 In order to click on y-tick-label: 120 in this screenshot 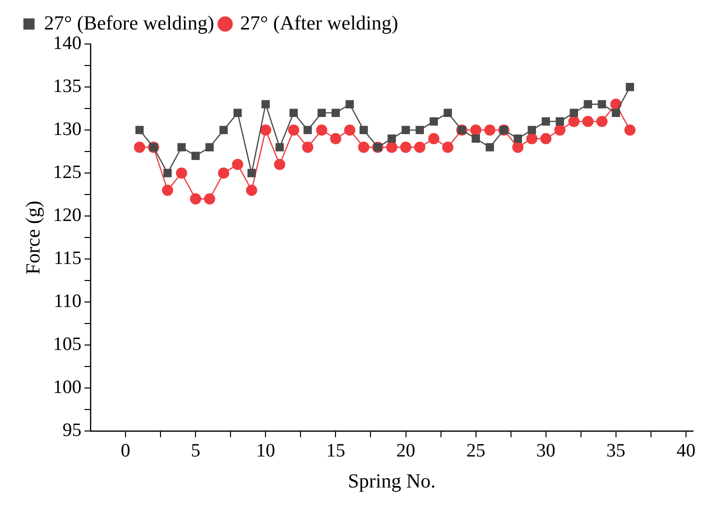, I will do `click(67, 215)`.